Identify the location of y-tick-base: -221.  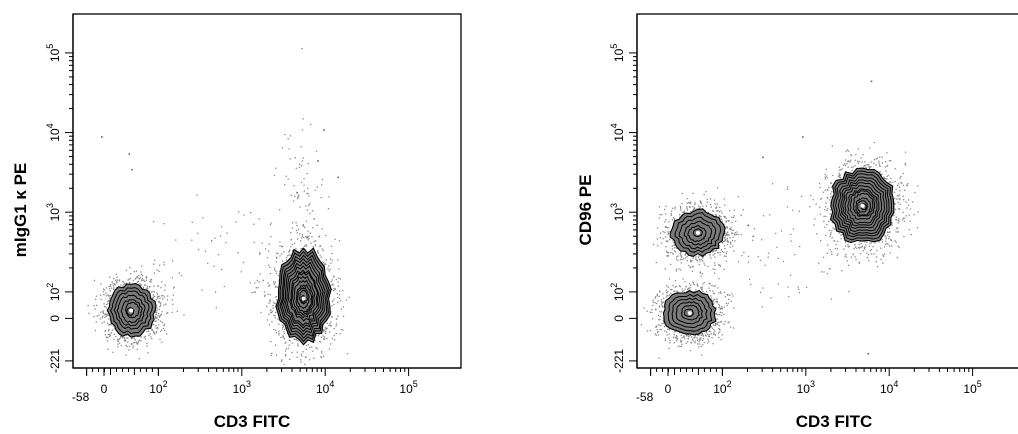
(55, 361).